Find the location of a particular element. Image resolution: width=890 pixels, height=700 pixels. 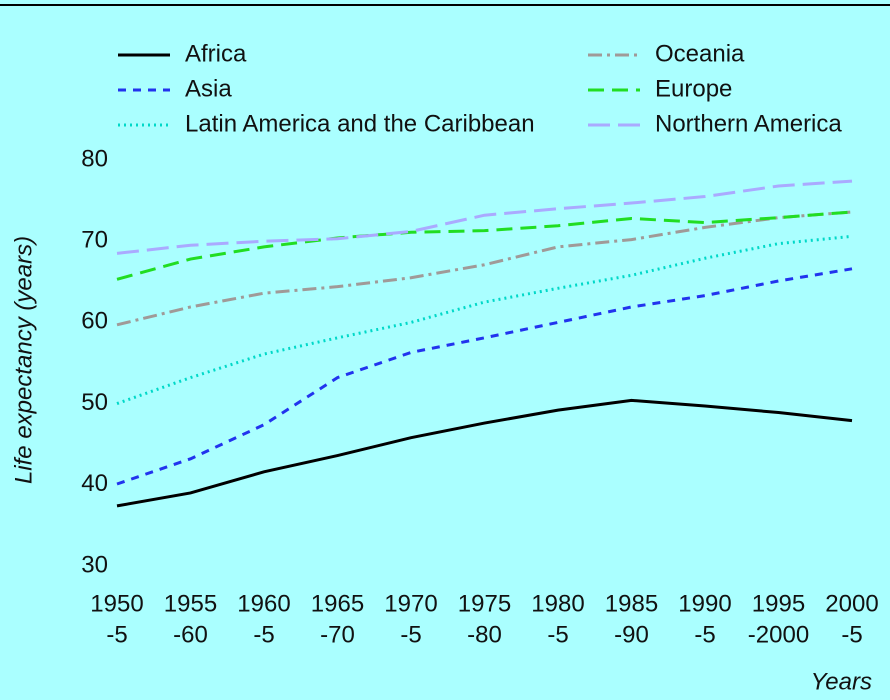

x-tick-label: 1950 is located at coordinates (116, 603).